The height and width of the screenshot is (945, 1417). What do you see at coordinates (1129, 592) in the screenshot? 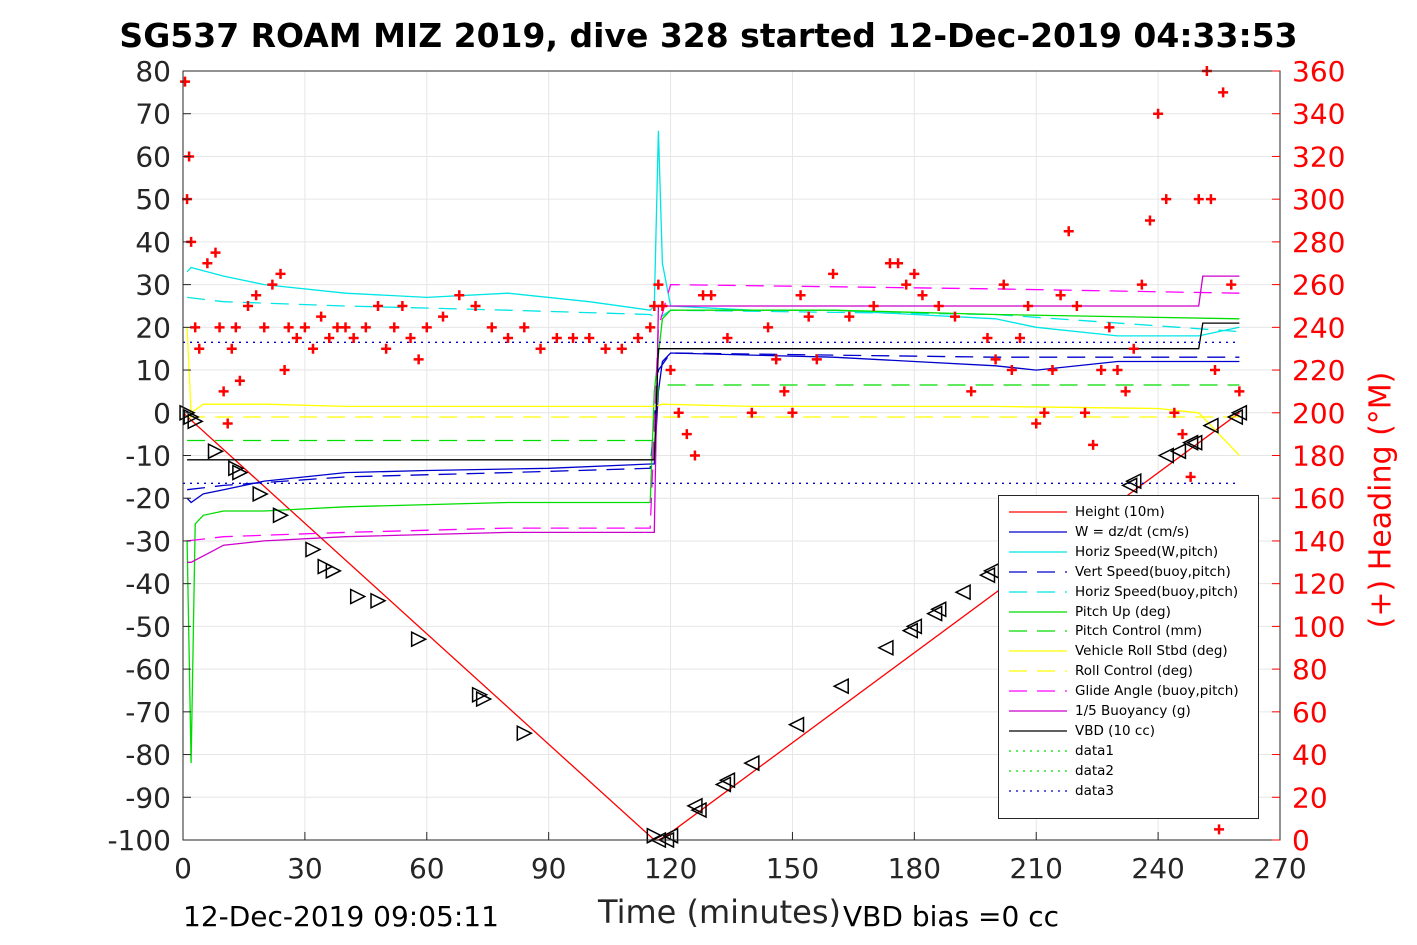
I see `legend-entry: Horiz Speed(buoy,pitch)` at bounding box center [1129, 592].